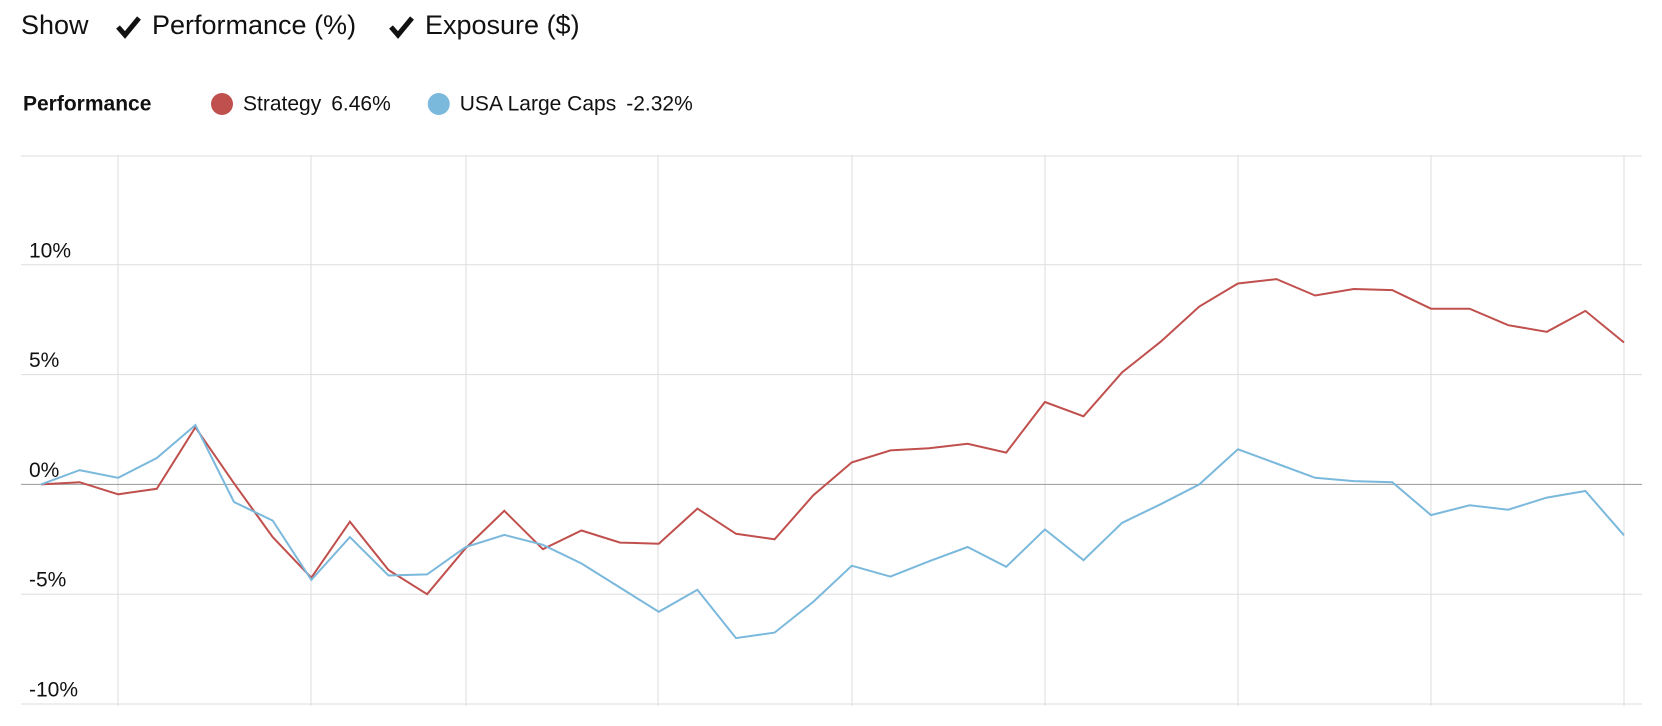 This screenshot has width=1662, height=726. I want to click on legend-label: USA Large Caps, so click(538, 104).